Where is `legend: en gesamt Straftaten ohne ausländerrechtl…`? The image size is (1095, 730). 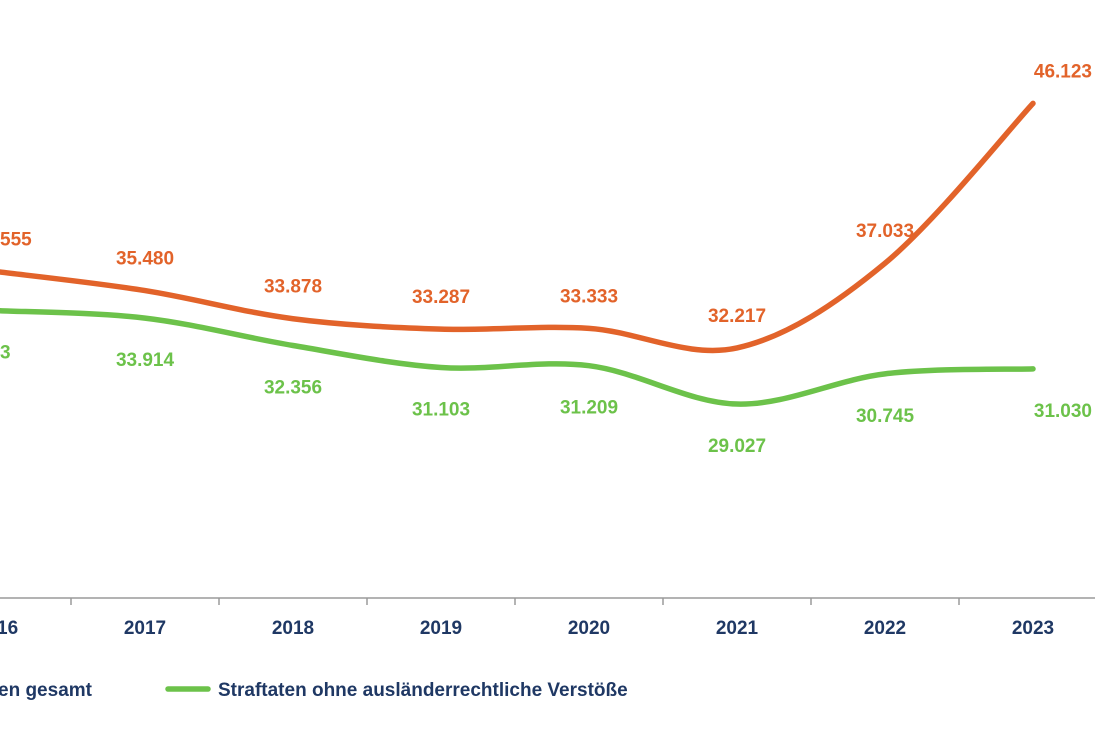 legend: en gesamt Straftaten ohne ausländerrechtl… is located at coordinates (314, 690).